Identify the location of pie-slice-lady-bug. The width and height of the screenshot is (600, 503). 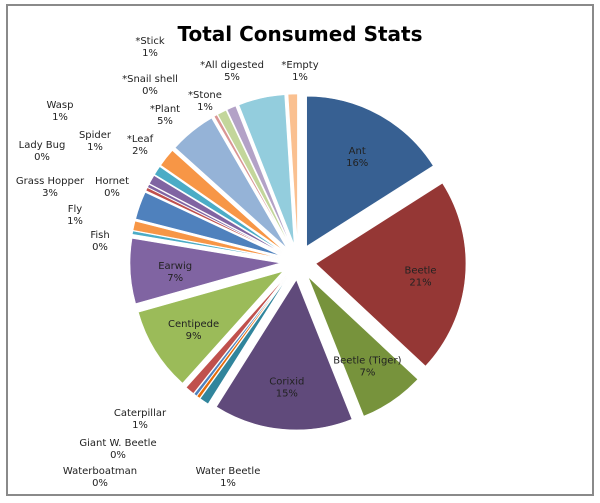
(215, 219).